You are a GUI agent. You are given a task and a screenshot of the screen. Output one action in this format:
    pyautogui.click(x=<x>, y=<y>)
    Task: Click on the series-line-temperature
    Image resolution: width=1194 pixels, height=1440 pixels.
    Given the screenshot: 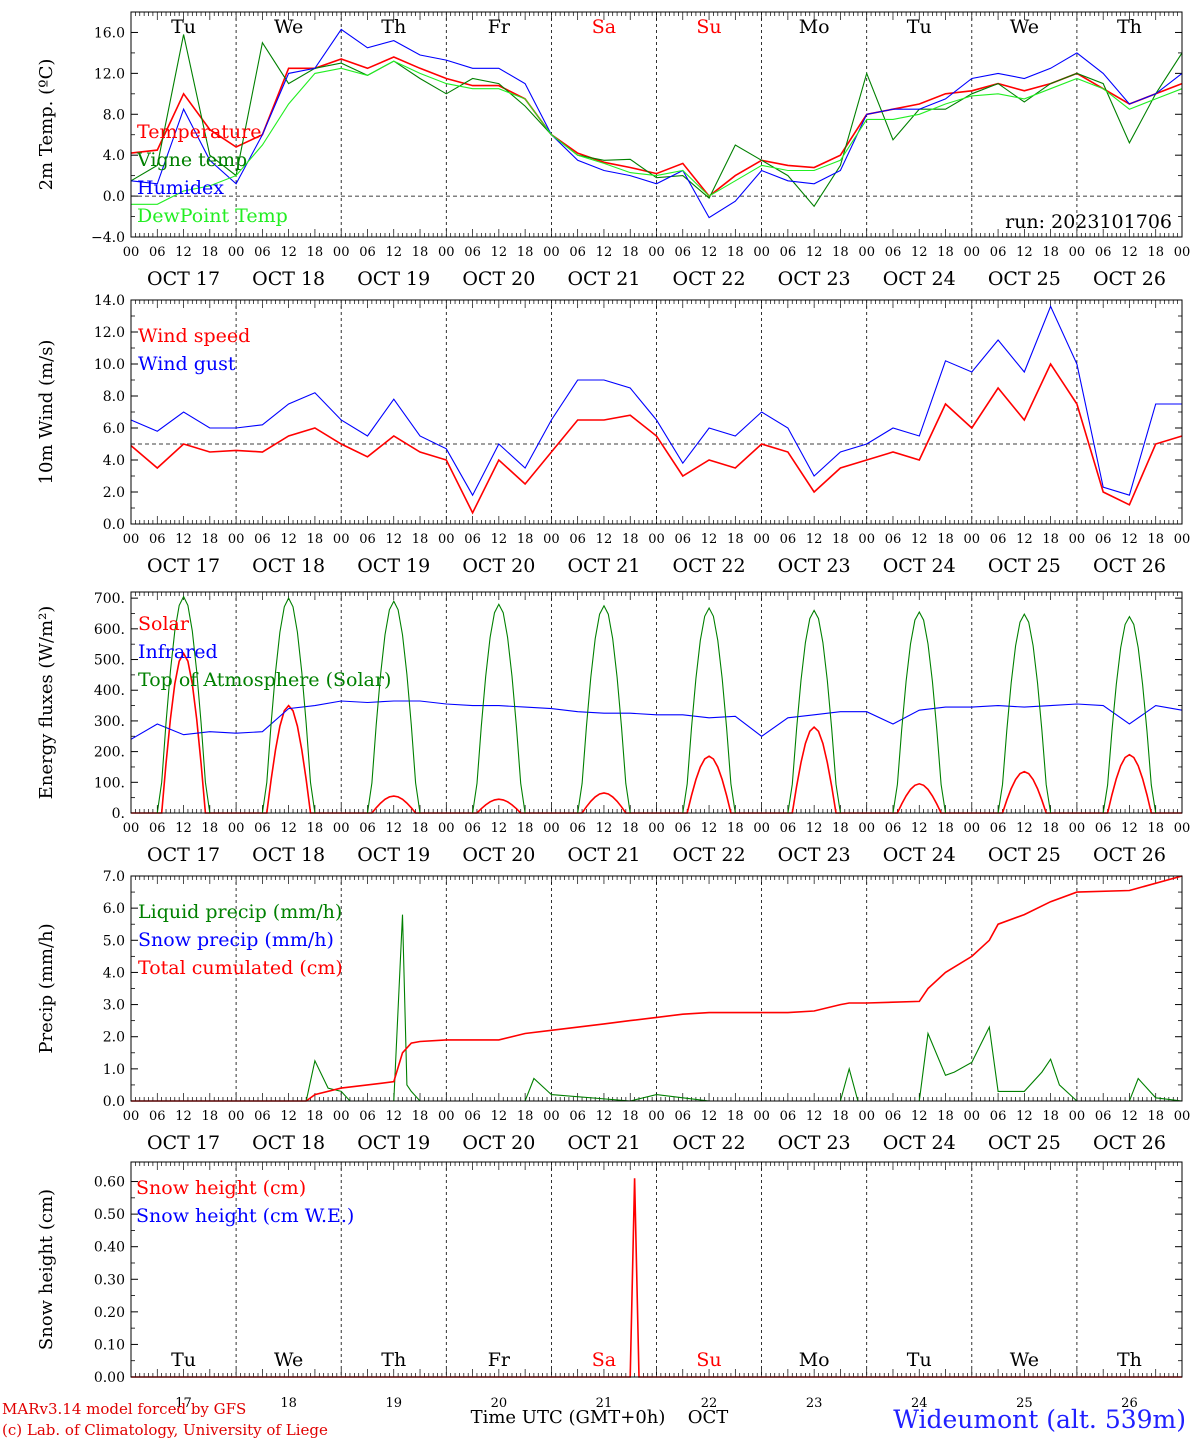 What is the action you would take?
    pyautogui.click(x=656, y=127)
    